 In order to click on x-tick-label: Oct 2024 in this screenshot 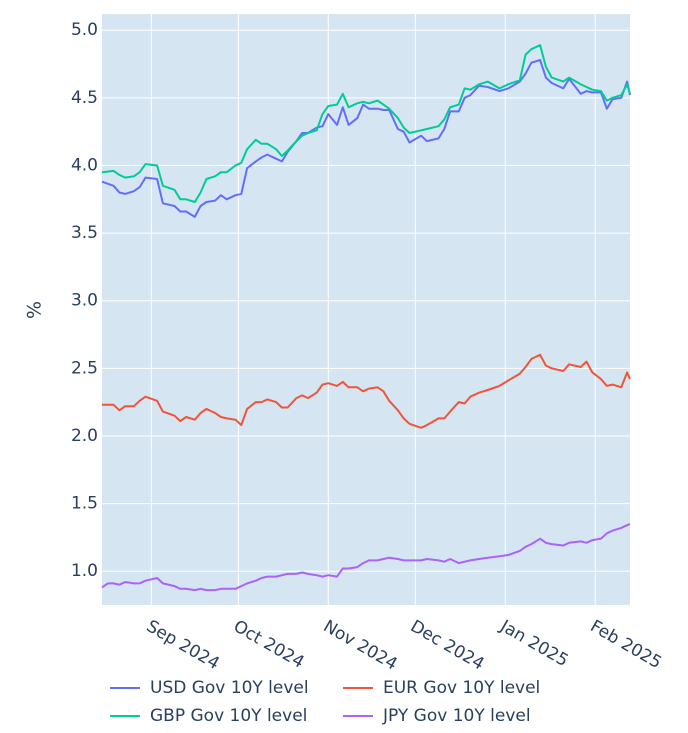, I will do `click(269, 644)`.